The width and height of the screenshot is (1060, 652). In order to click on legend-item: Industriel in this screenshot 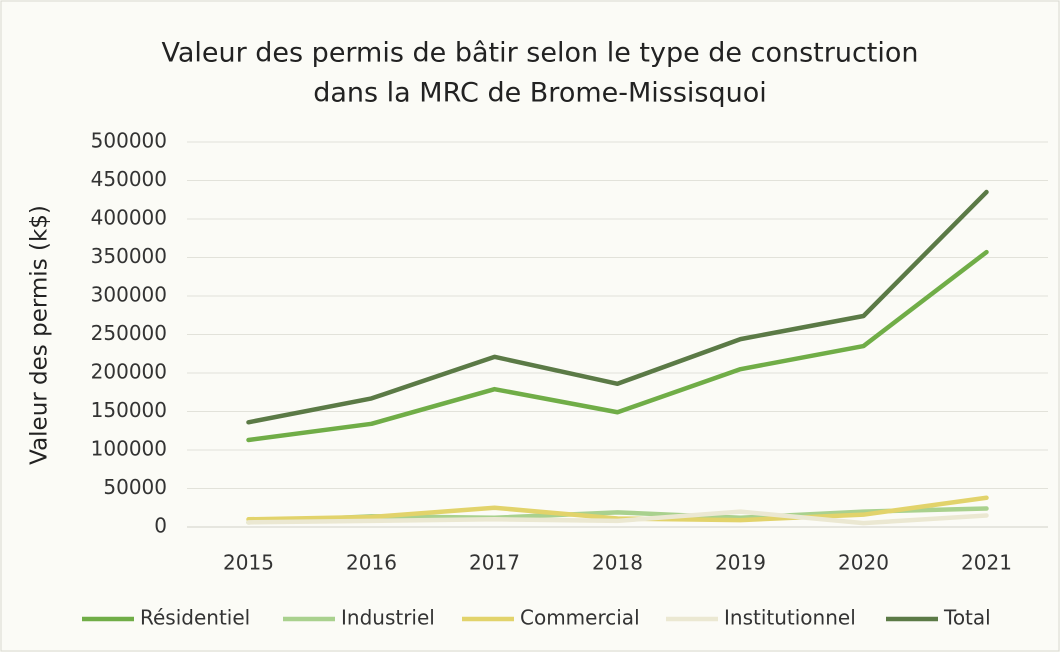, I will do `click(359, 618)`.